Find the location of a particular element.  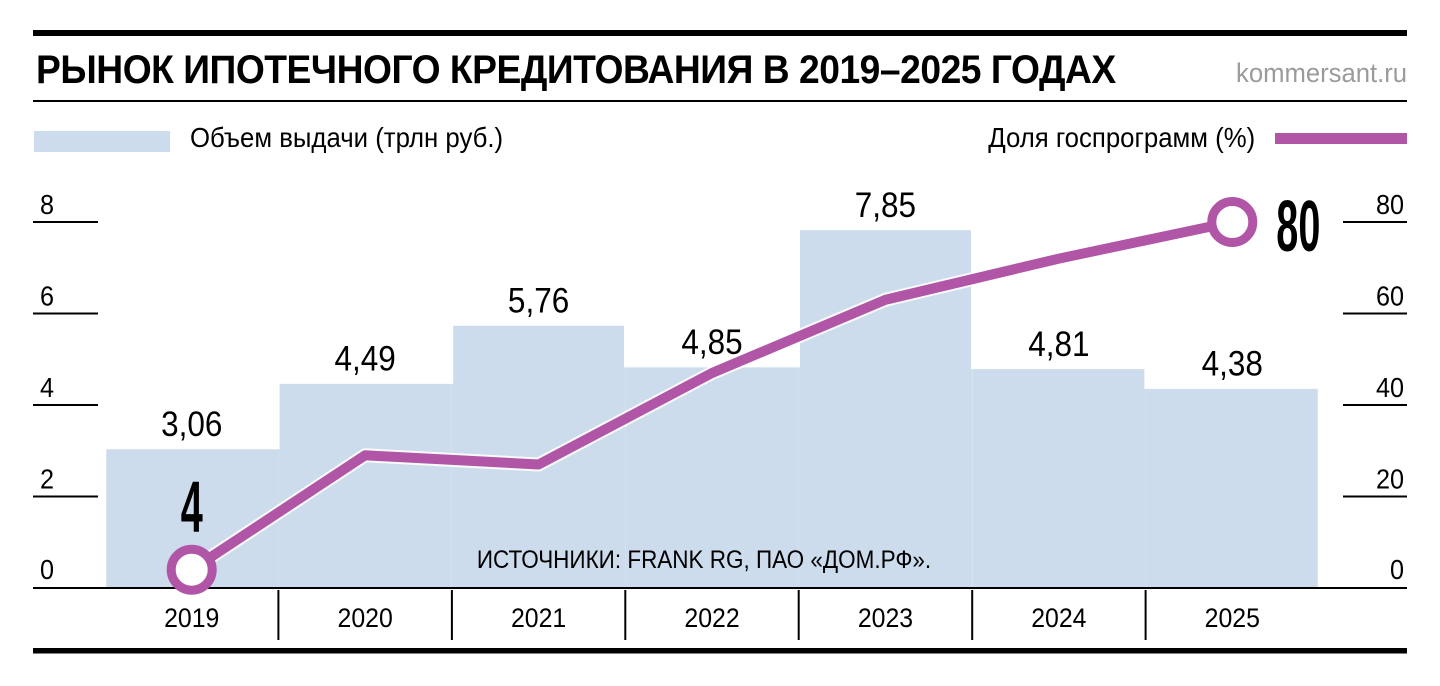

year-label-2020: 2020 is located at coordinates (365, 618).